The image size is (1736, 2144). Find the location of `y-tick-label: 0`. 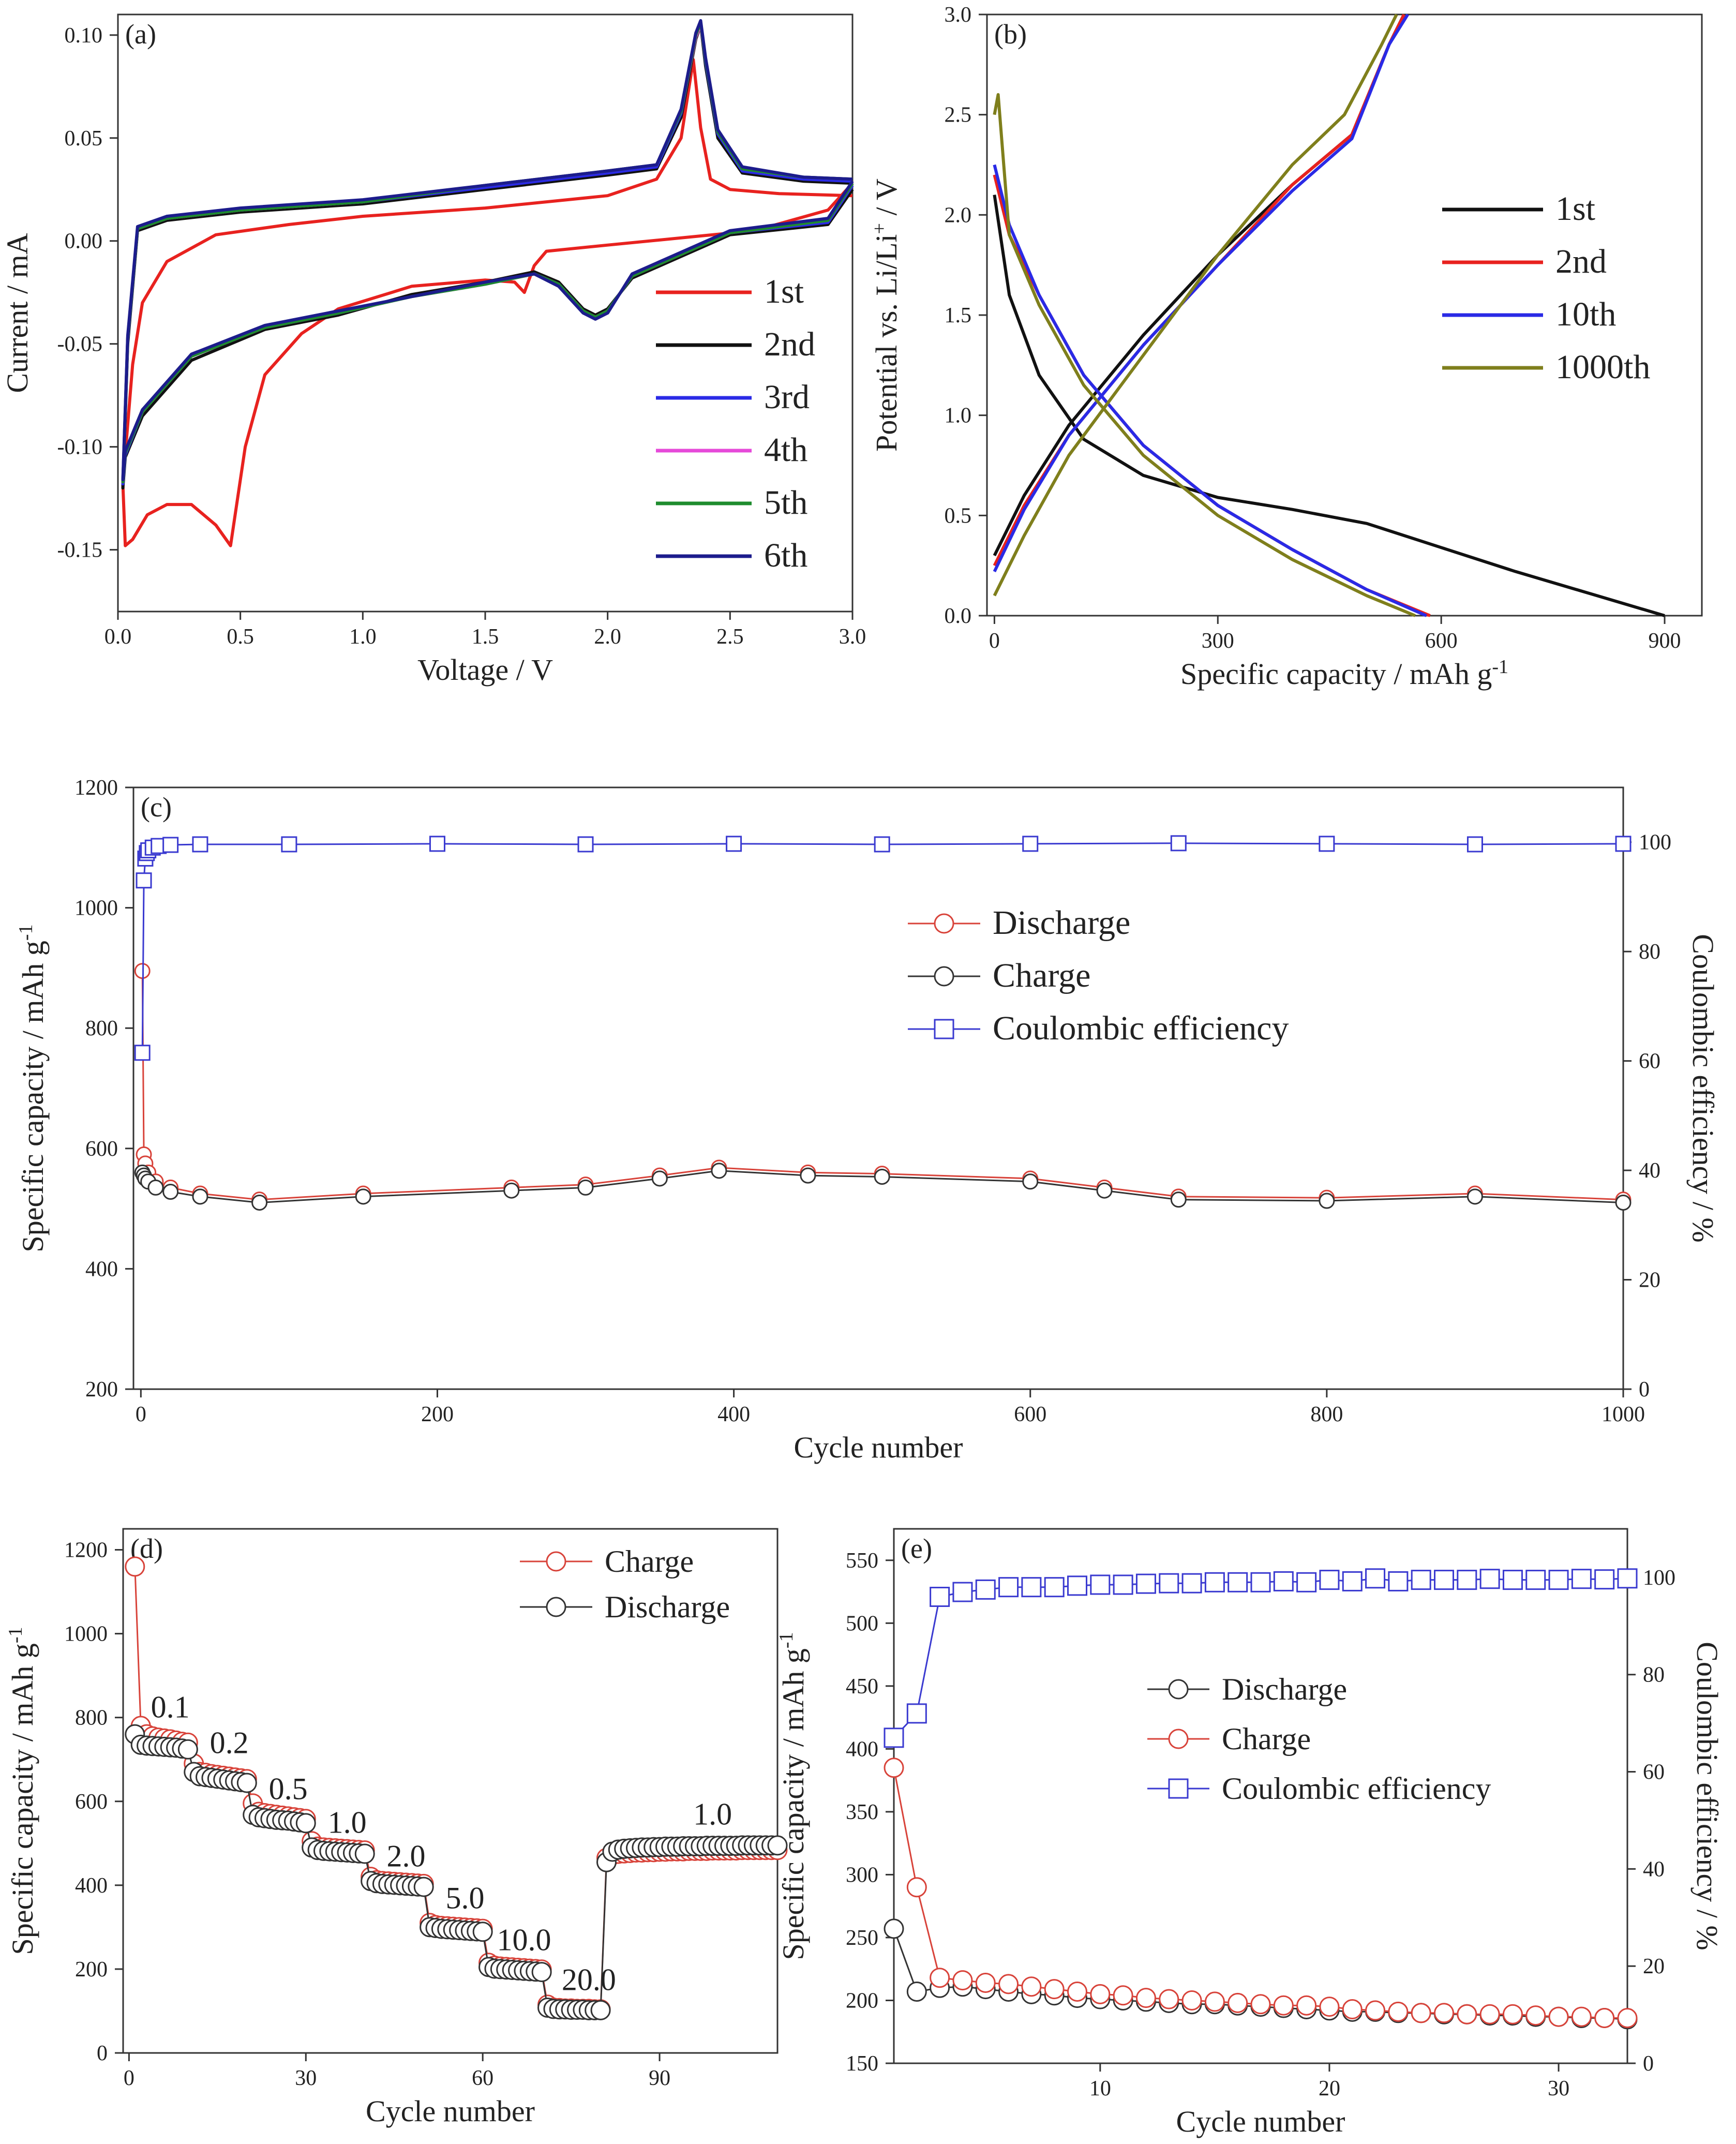

y-tick-label: 0 is located at coordinates (102, 2053).